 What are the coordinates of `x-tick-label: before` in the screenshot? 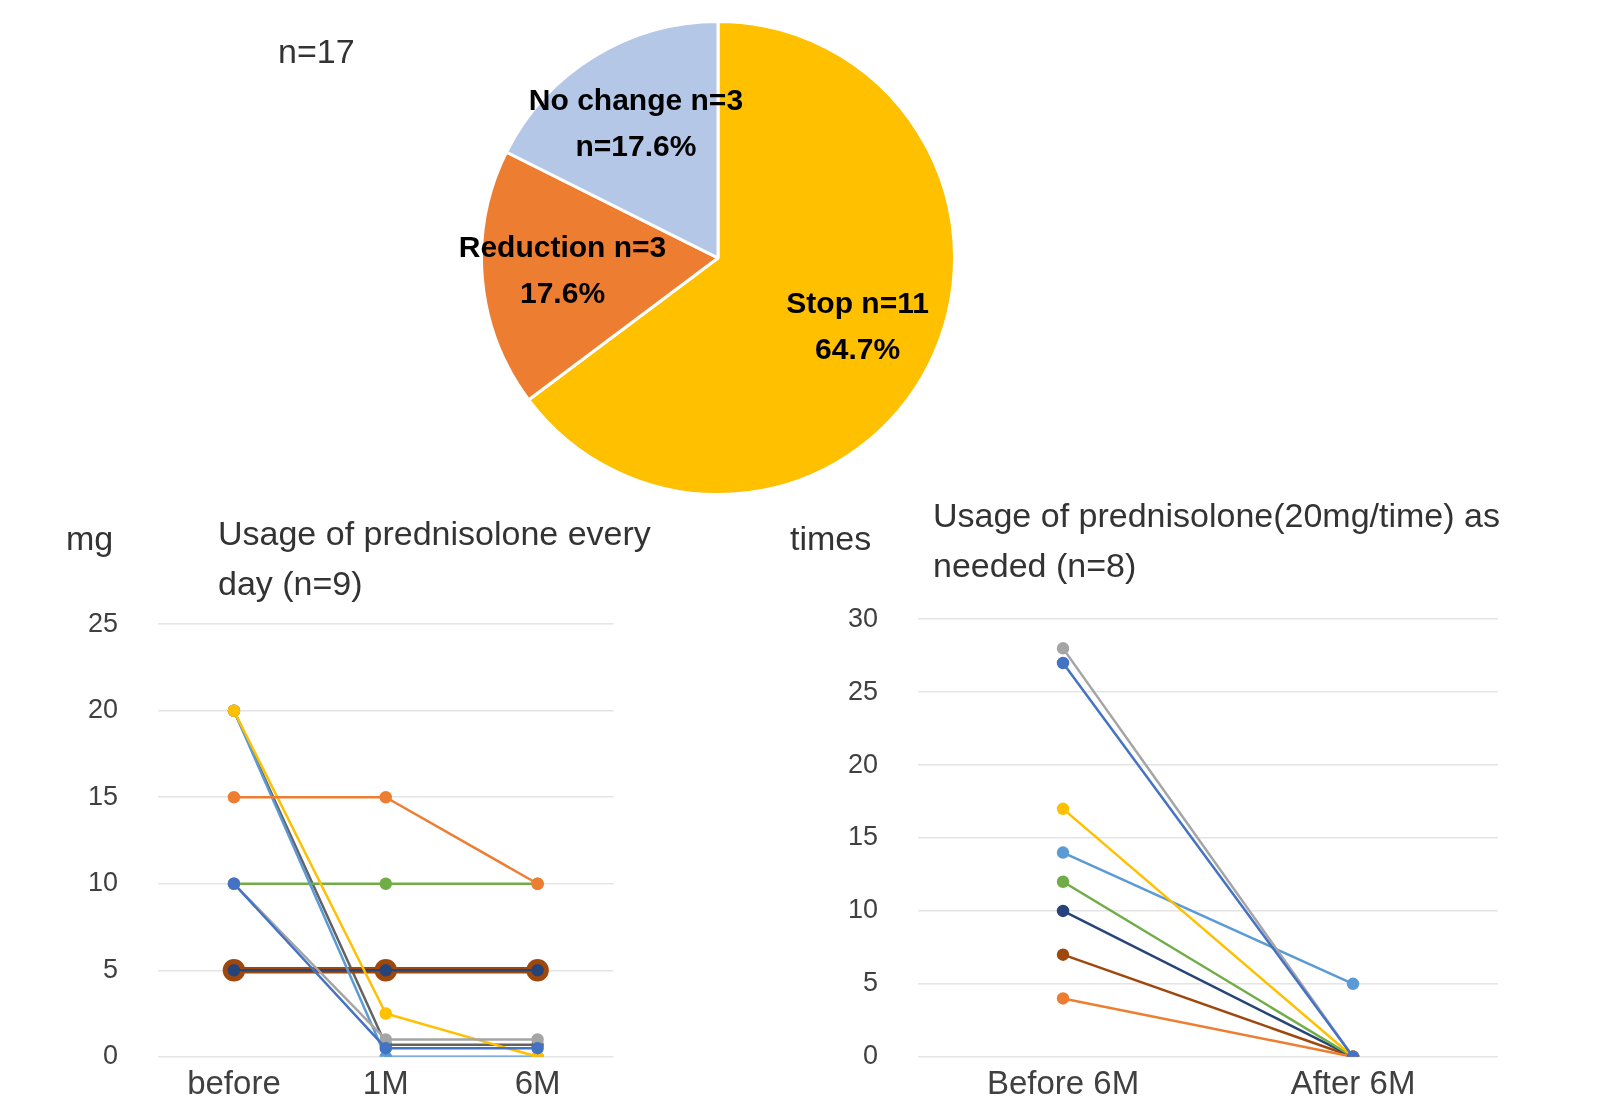 It's located at (234, 1082).